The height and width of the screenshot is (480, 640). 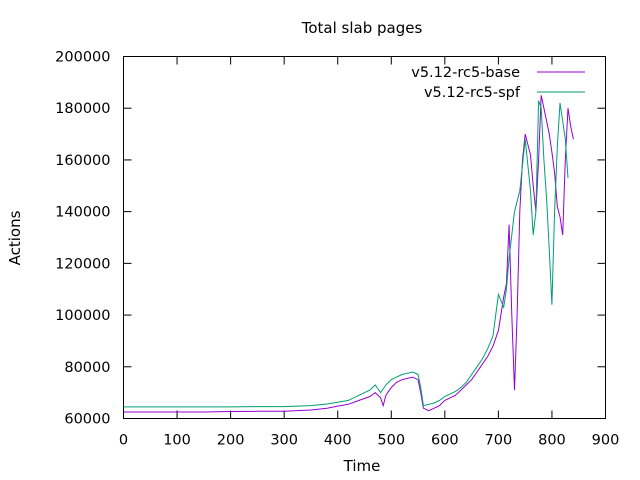 What do you see at coordinates (87, 368) in the screenshot?
I see `y-tick-label: 80000` at bounding box center [87, 368].